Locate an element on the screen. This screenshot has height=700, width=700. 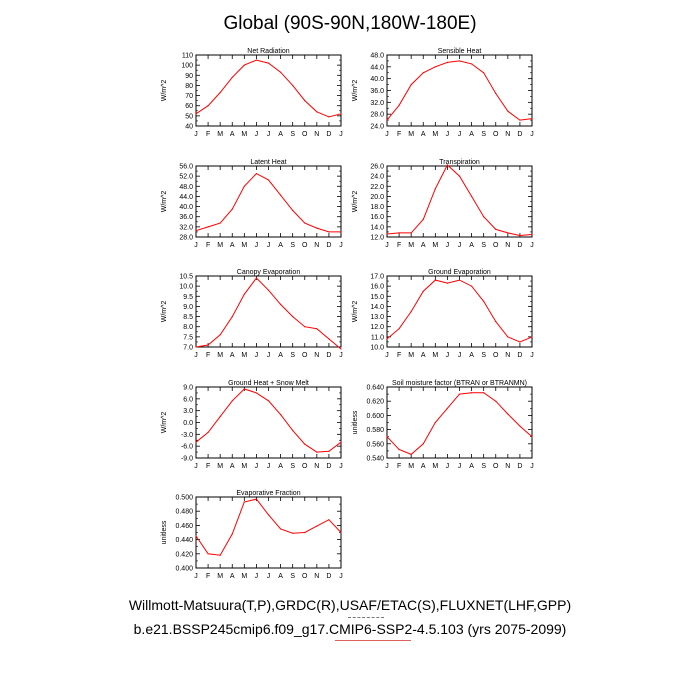
y-tick-label: 16.0 is located at coordinates (377, 217).